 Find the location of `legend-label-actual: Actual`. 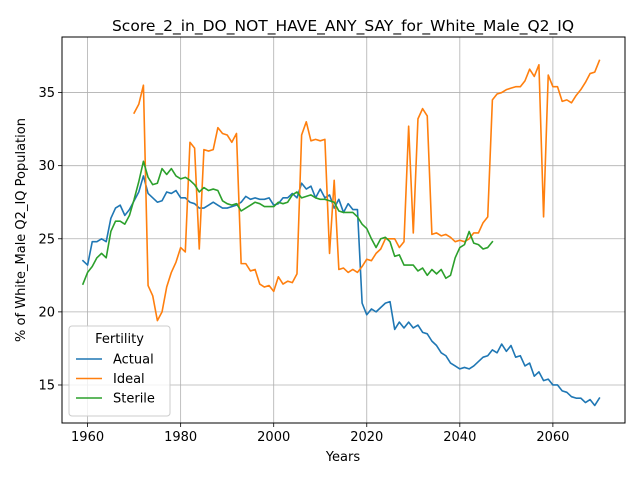

legend-label-actual: Actual is located at coordinates (133, 360).